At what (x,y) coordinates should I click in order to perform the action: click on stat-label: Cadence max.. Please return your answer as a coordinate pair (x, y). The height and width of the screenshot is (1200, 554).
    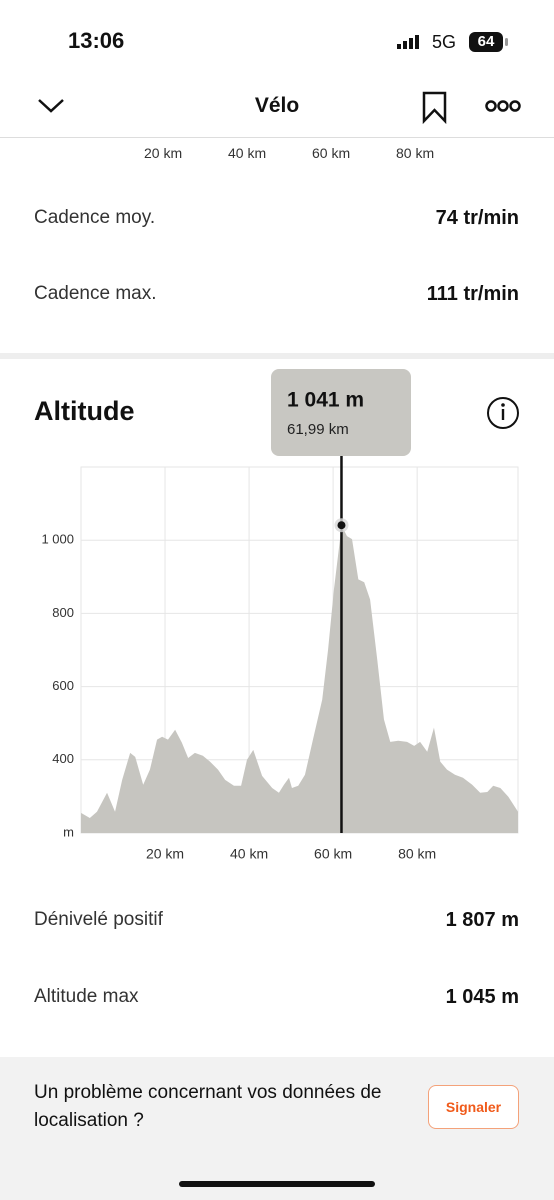
    Looking at the image, I should click on (95, 293).